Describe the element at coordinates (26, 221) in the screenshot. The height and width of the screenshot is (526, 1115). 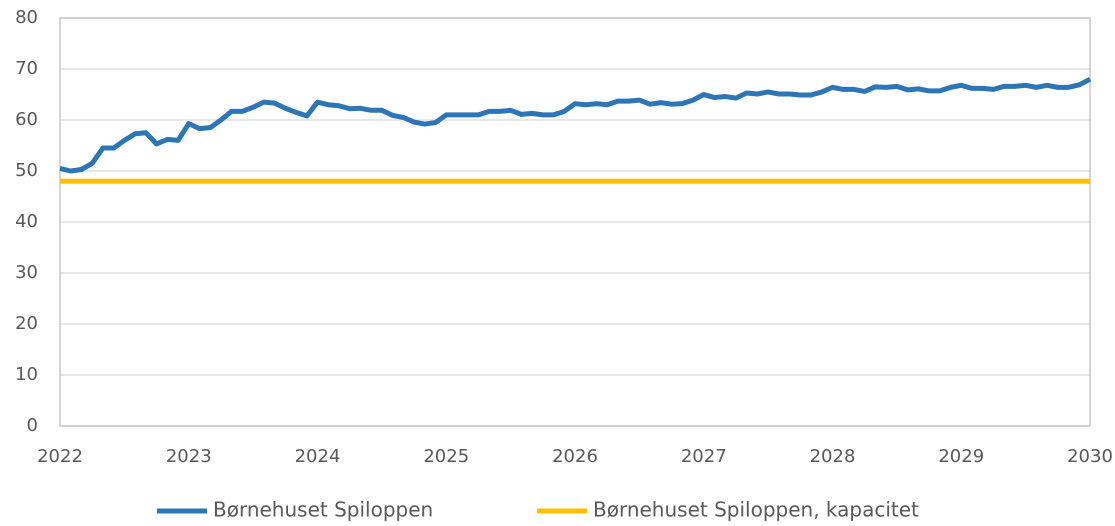
I see `y-tick-label: 40` at that location.